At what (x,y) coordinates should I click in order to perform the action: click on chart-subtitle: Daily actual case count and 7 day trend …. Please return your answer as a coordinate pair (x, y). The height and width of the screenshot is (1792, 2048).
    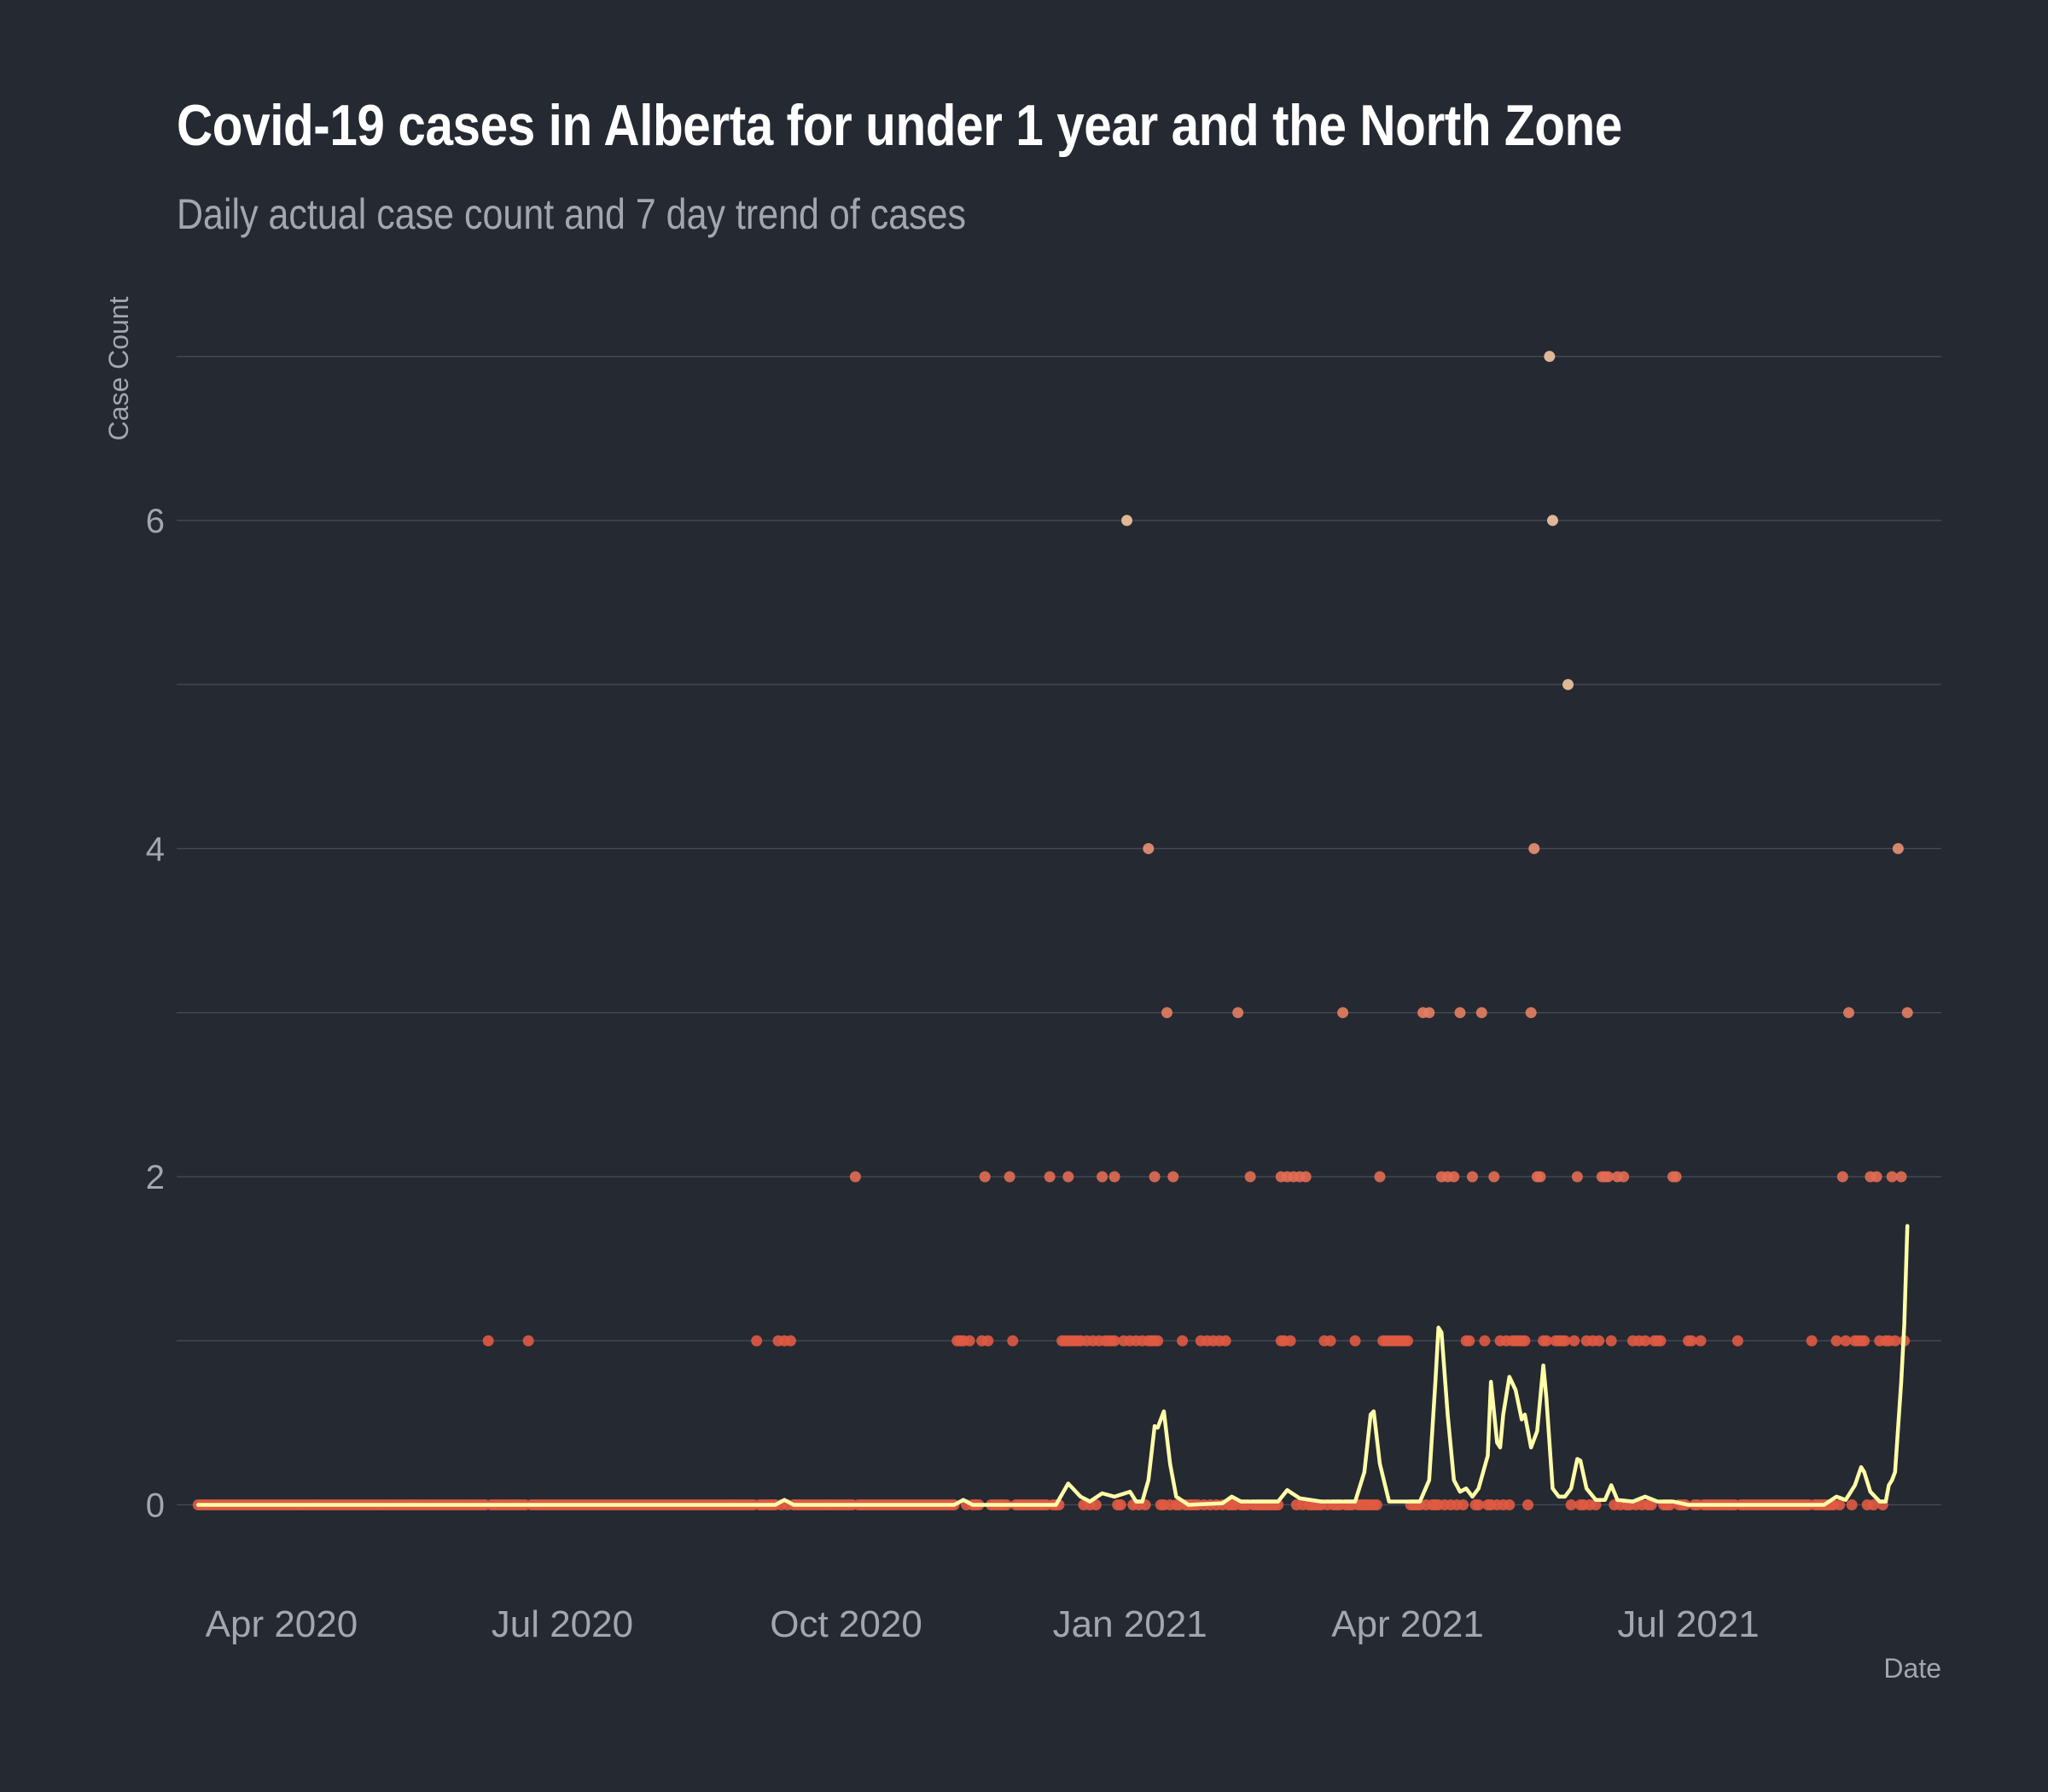
    Looking at the image, I should click on (572, 214).